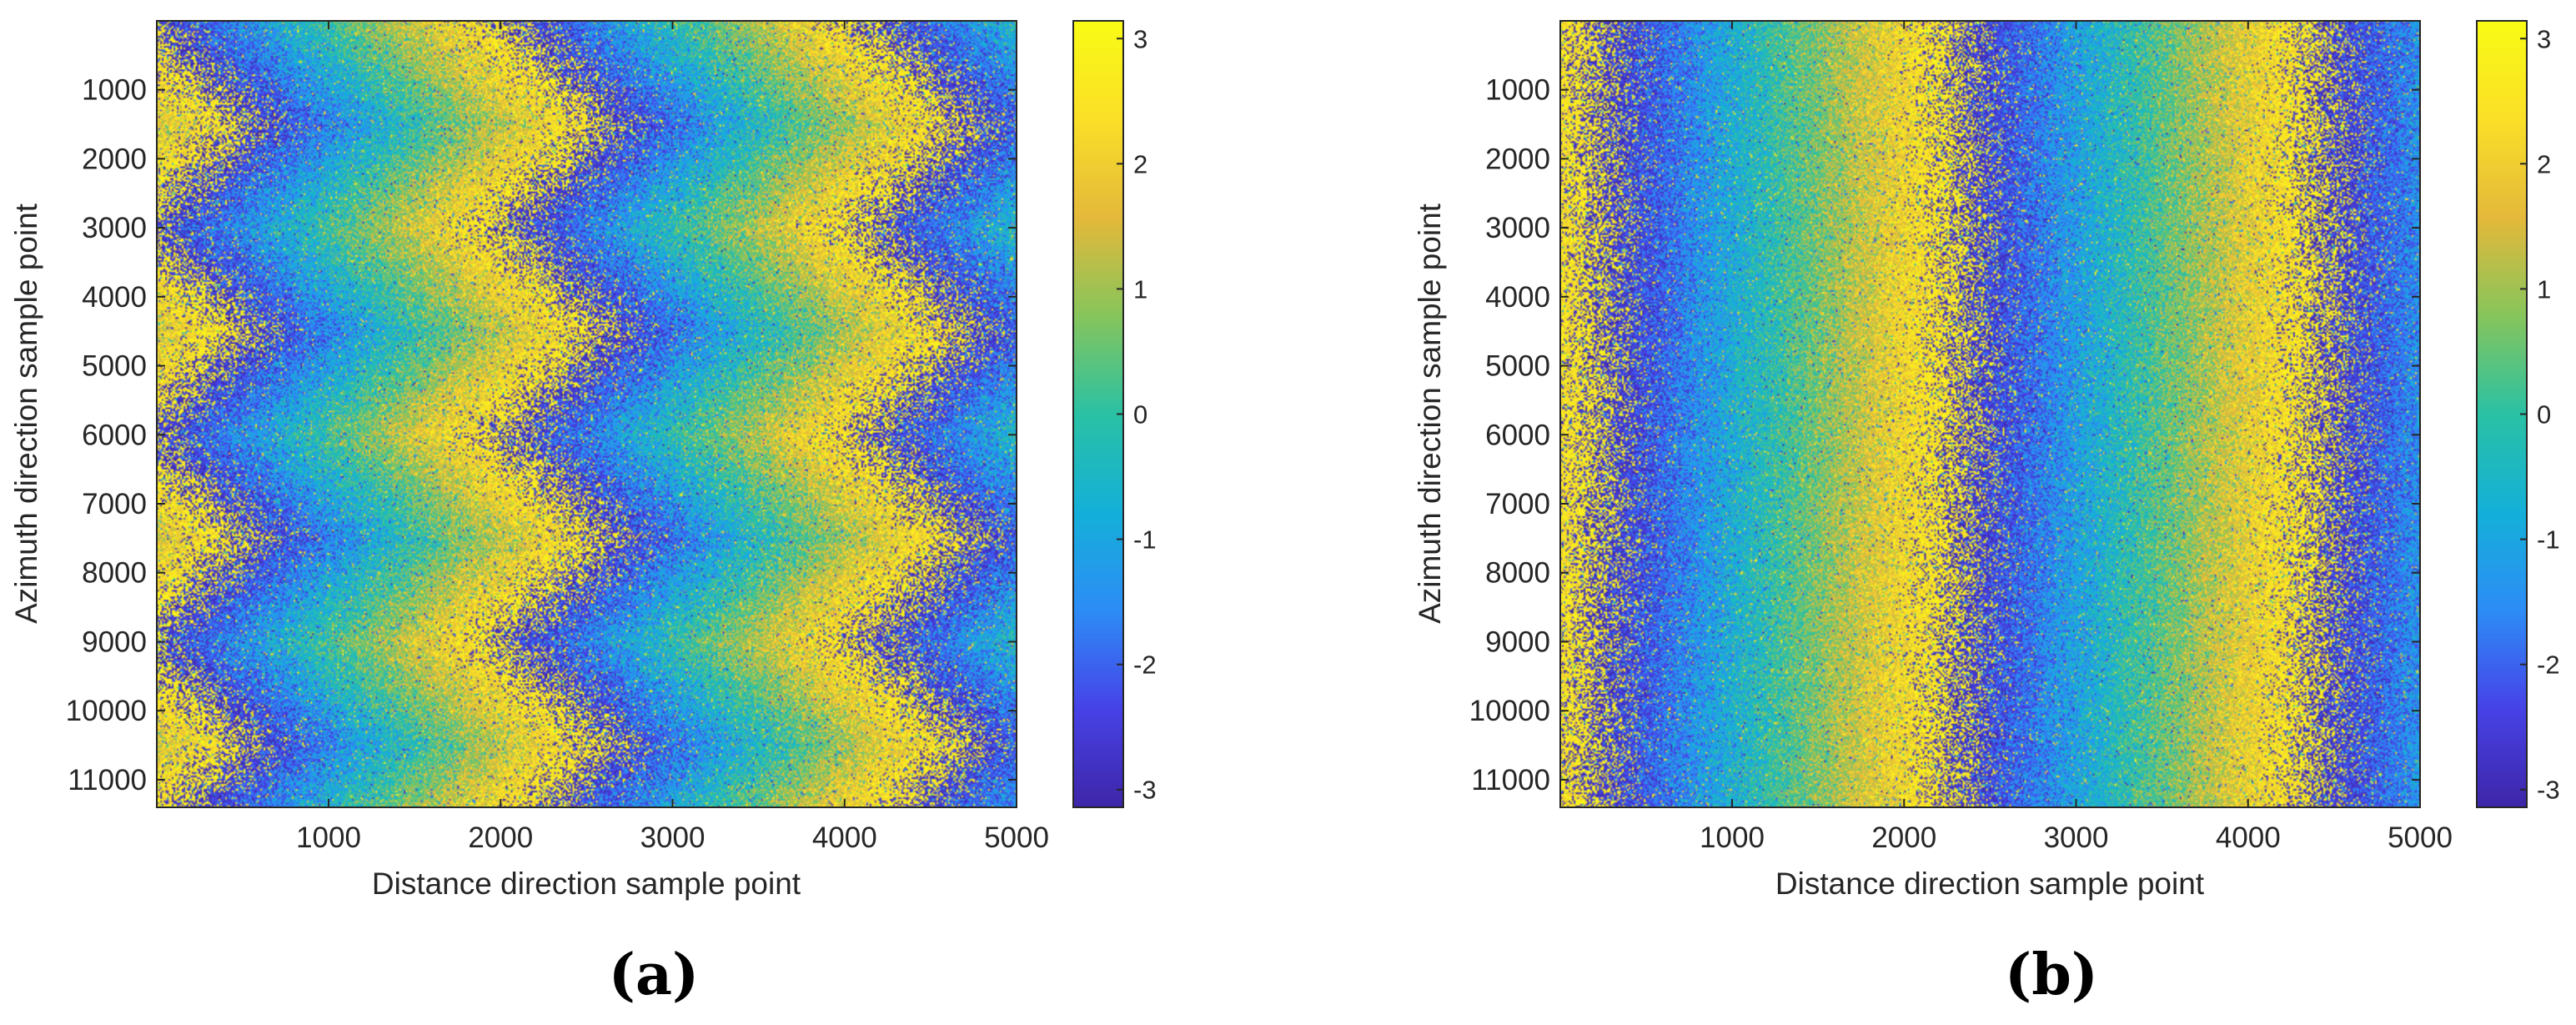 The width and height of the screenshot is (2576, 1025). I want to click on colorbar-b, so click(2502, 414).